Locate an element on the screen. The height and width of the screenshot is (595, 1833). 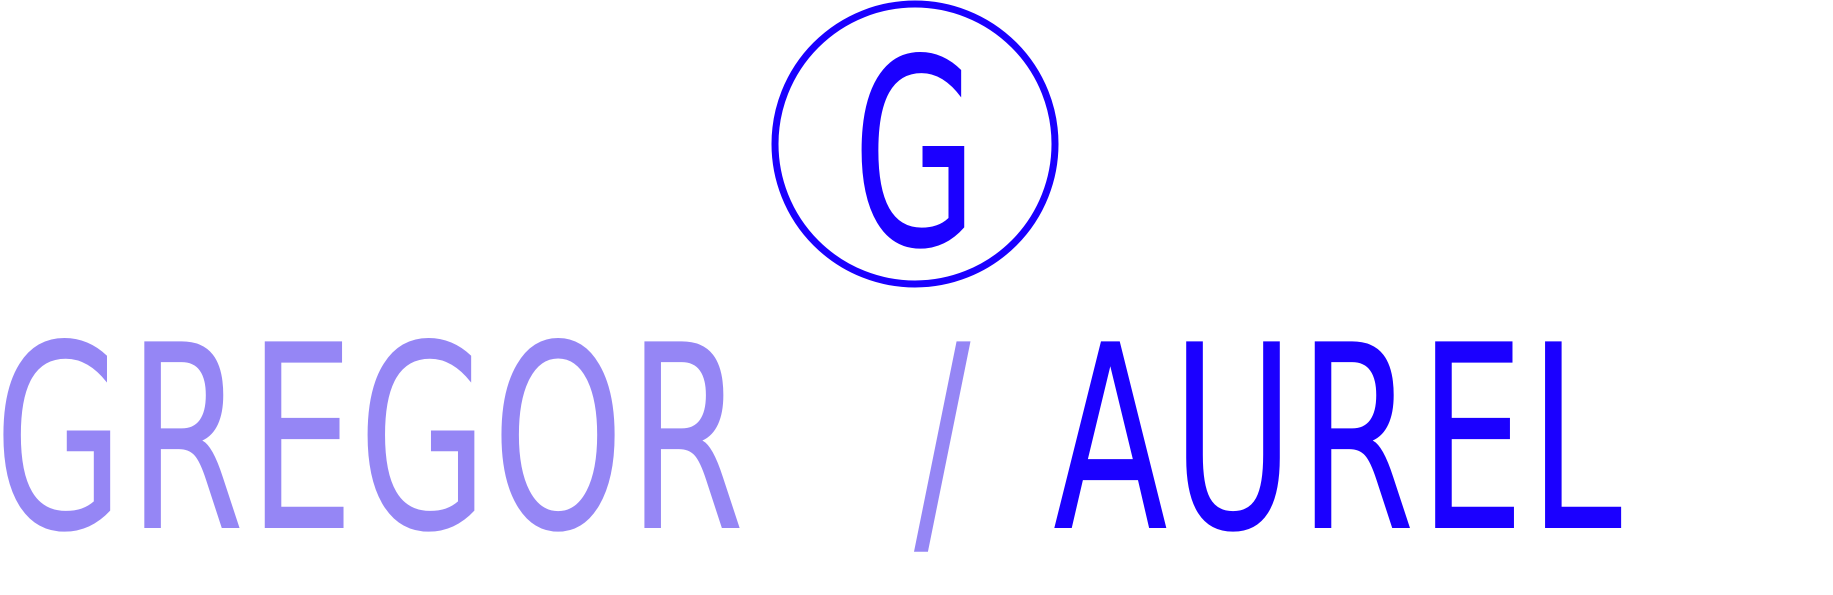
monogram-letter: G is located at coordinates (915, 147).